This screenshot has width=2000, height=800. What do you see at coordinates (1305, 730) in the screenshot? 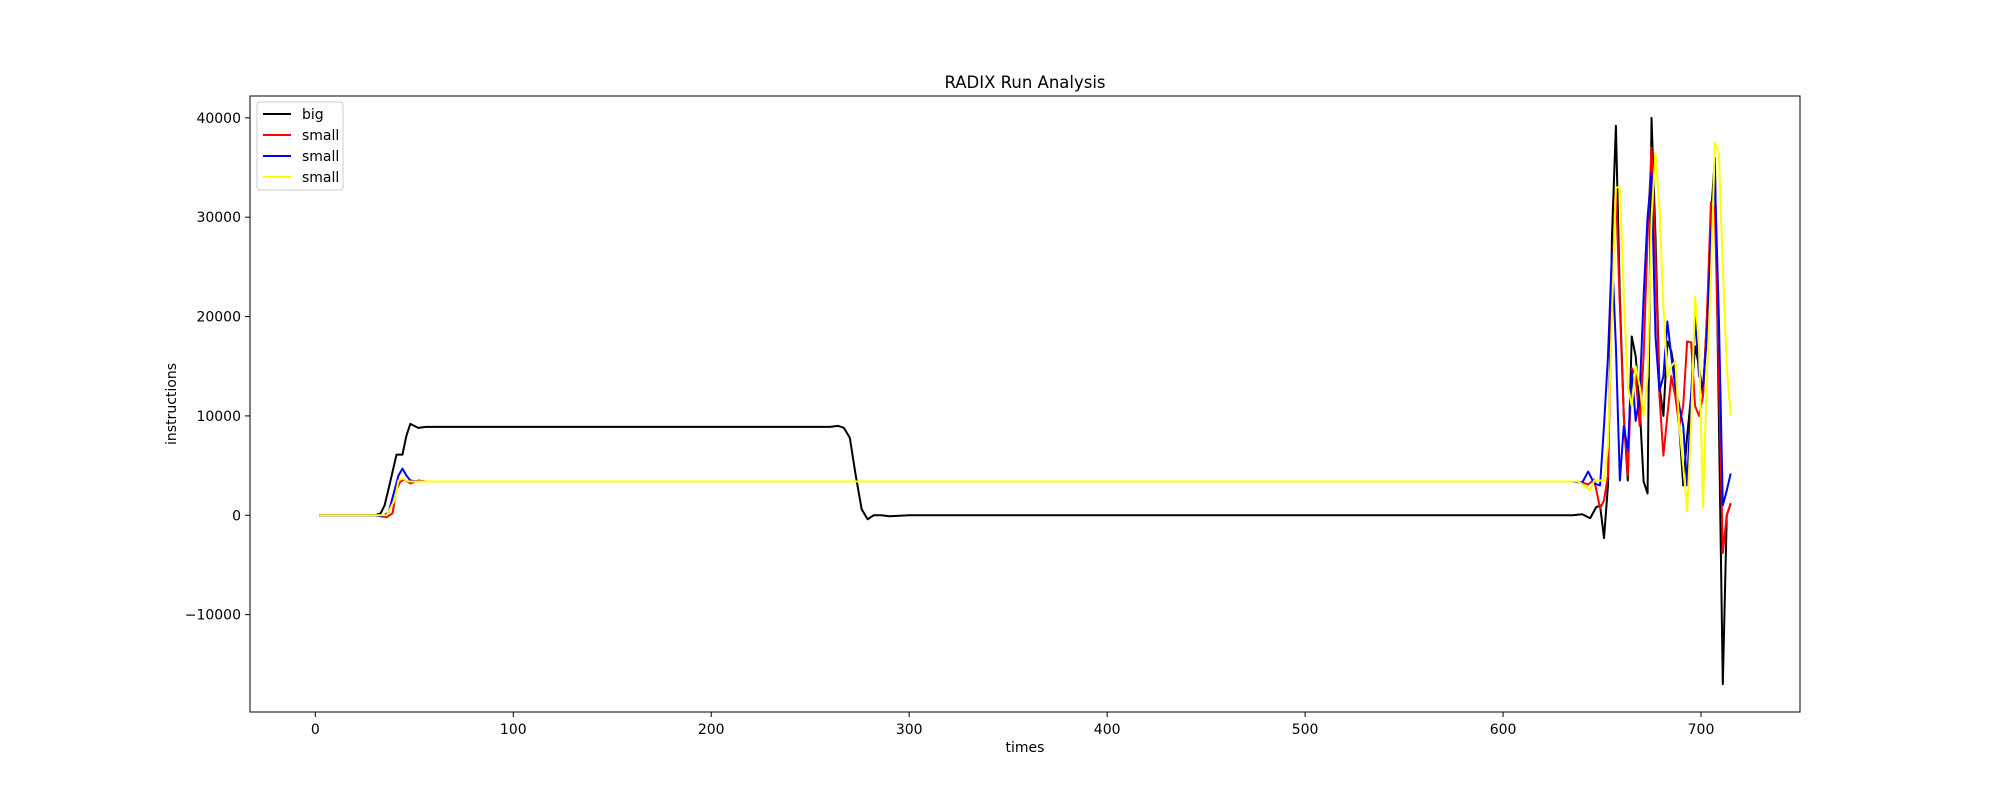
I see `x-tick-label: 500` at bounding box center [1305, 730].